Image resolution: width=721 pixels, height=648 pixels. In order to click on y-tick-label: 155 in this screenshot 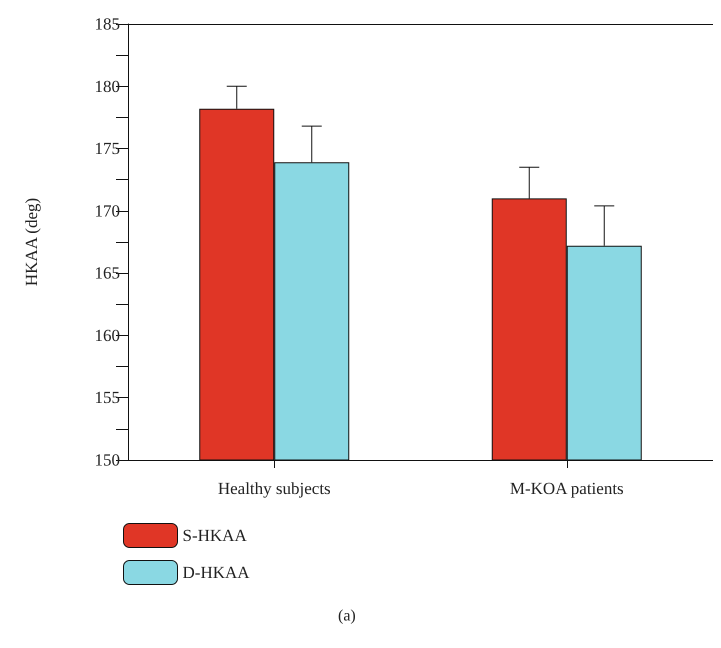, I will do `click(107, 398)`.